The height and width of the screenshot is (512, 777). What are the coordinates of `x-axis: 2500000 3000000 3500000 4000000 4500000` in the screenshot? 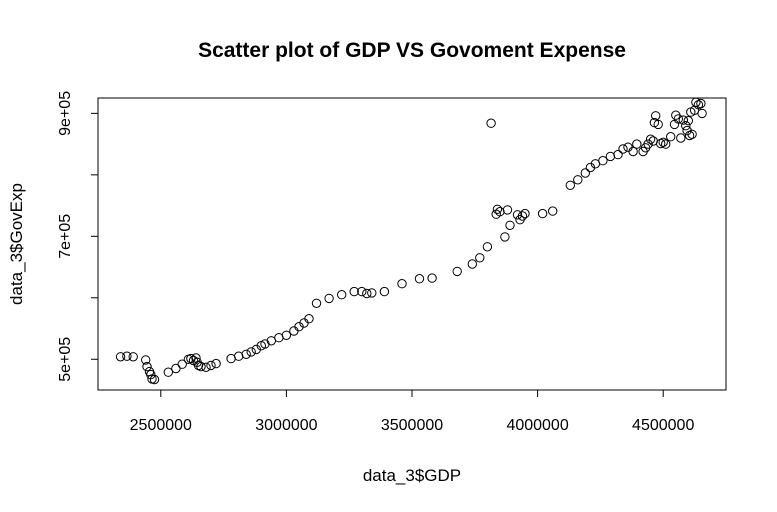 It's located at (412, 411).